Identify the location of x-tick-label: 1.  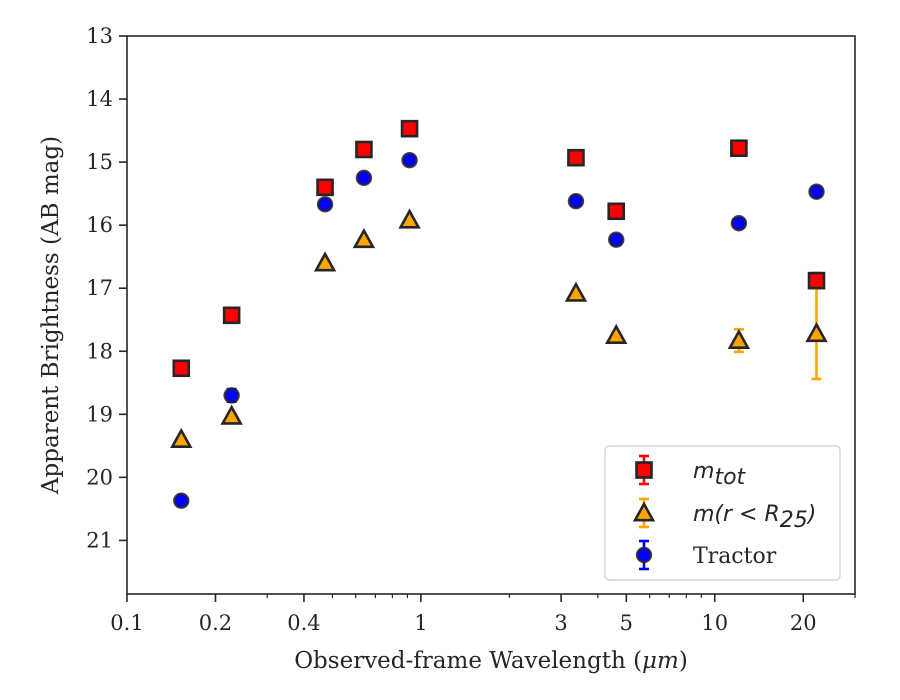
(420, 623).